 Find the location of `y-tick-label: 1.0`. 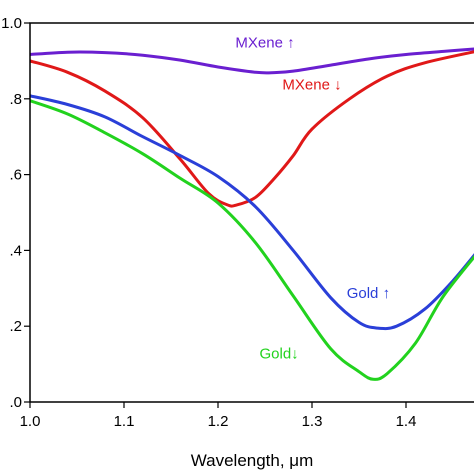

y-tick-label: 1.0 is located at coordinates (11, 23).